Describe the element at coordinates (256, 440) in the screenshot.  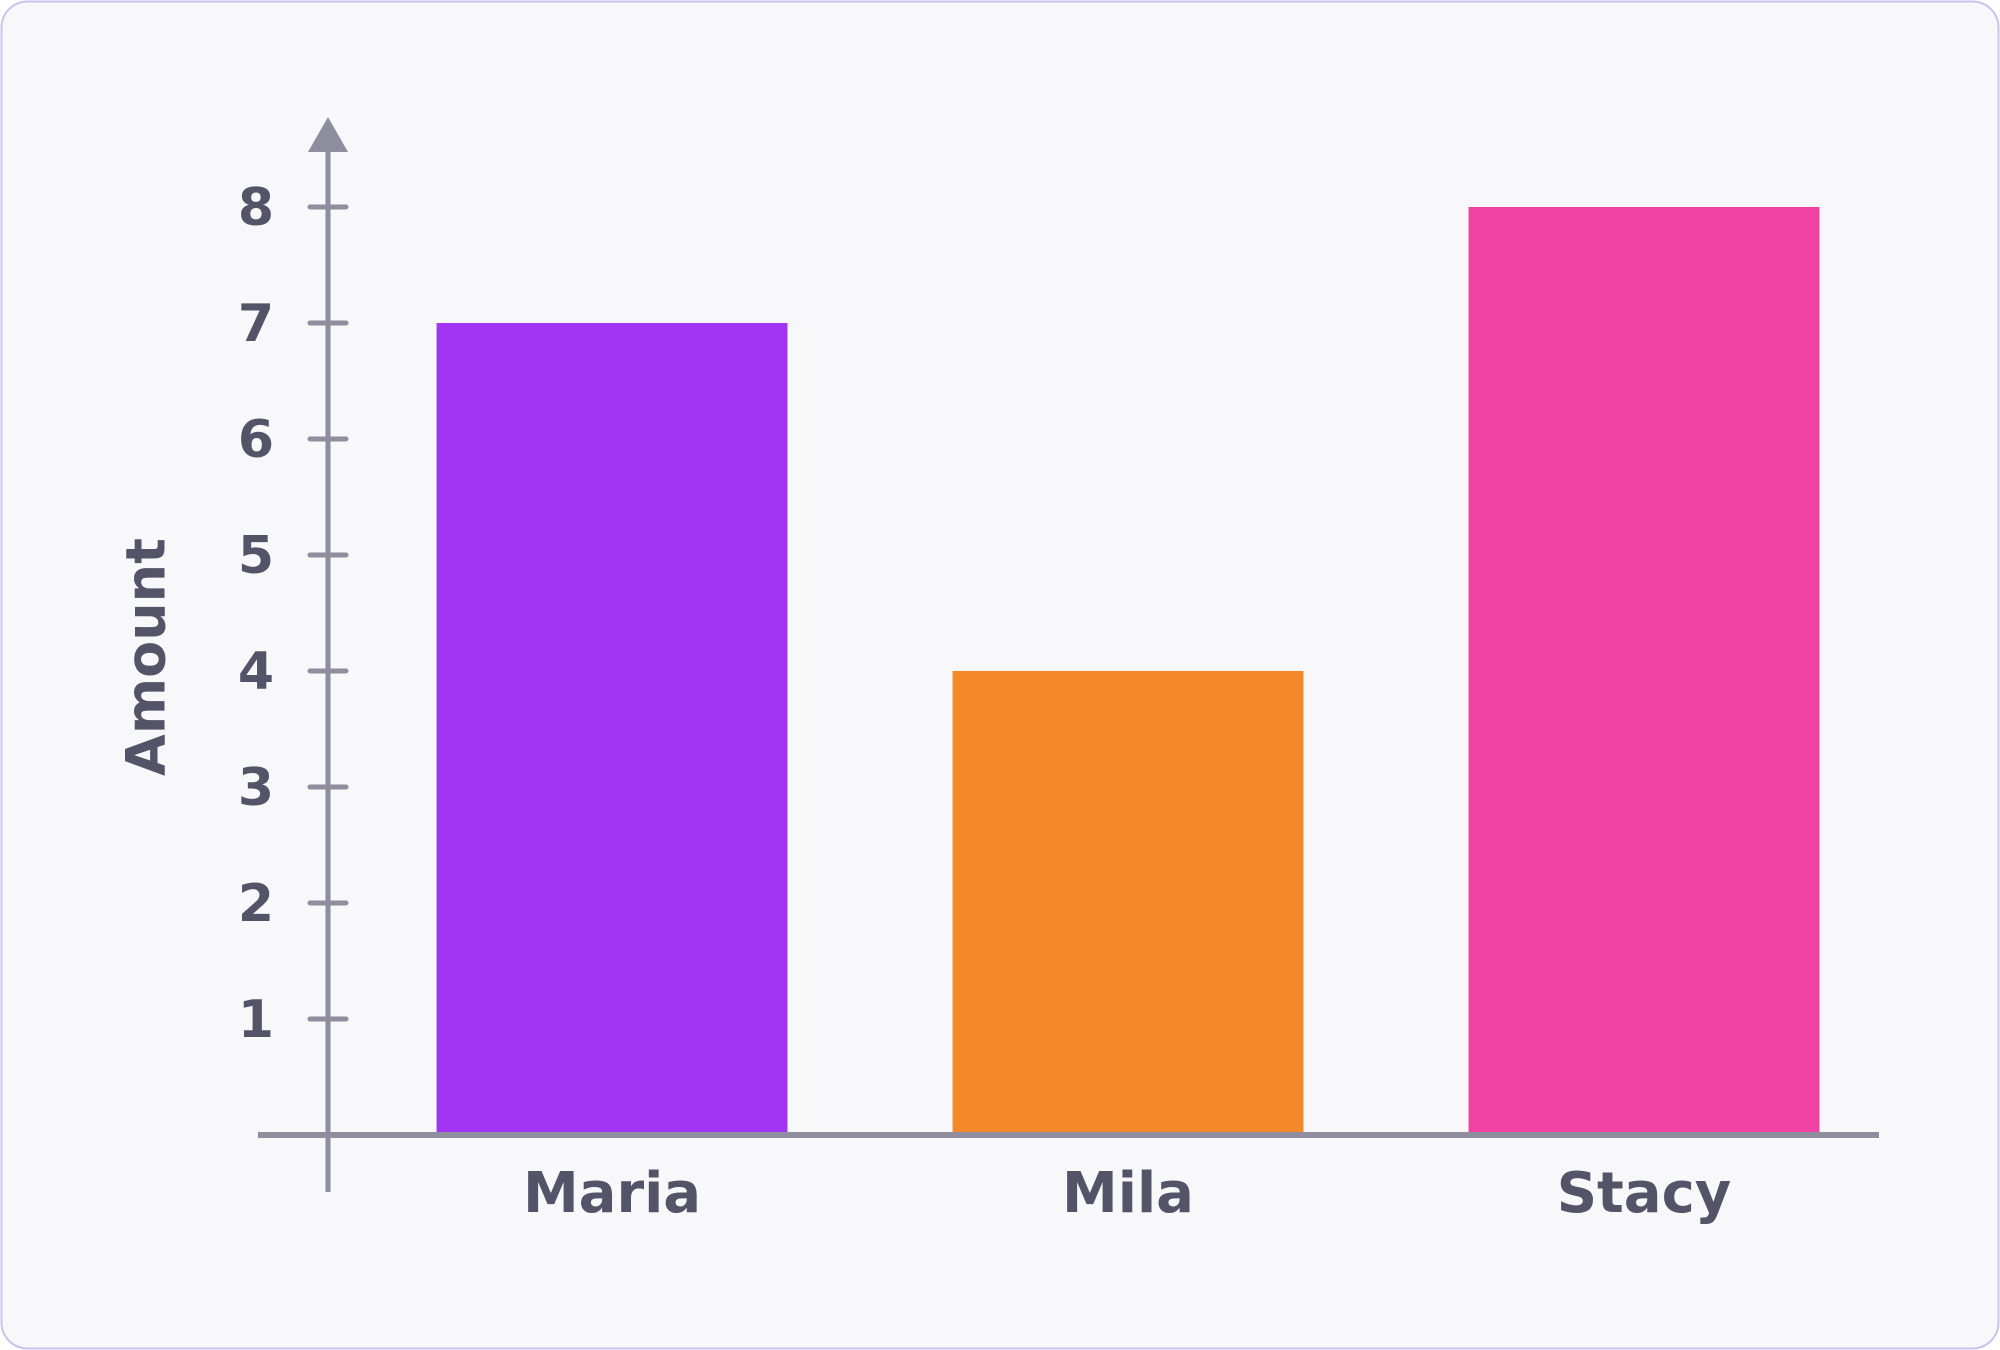
I see `y-tick-label: 6` at that location.